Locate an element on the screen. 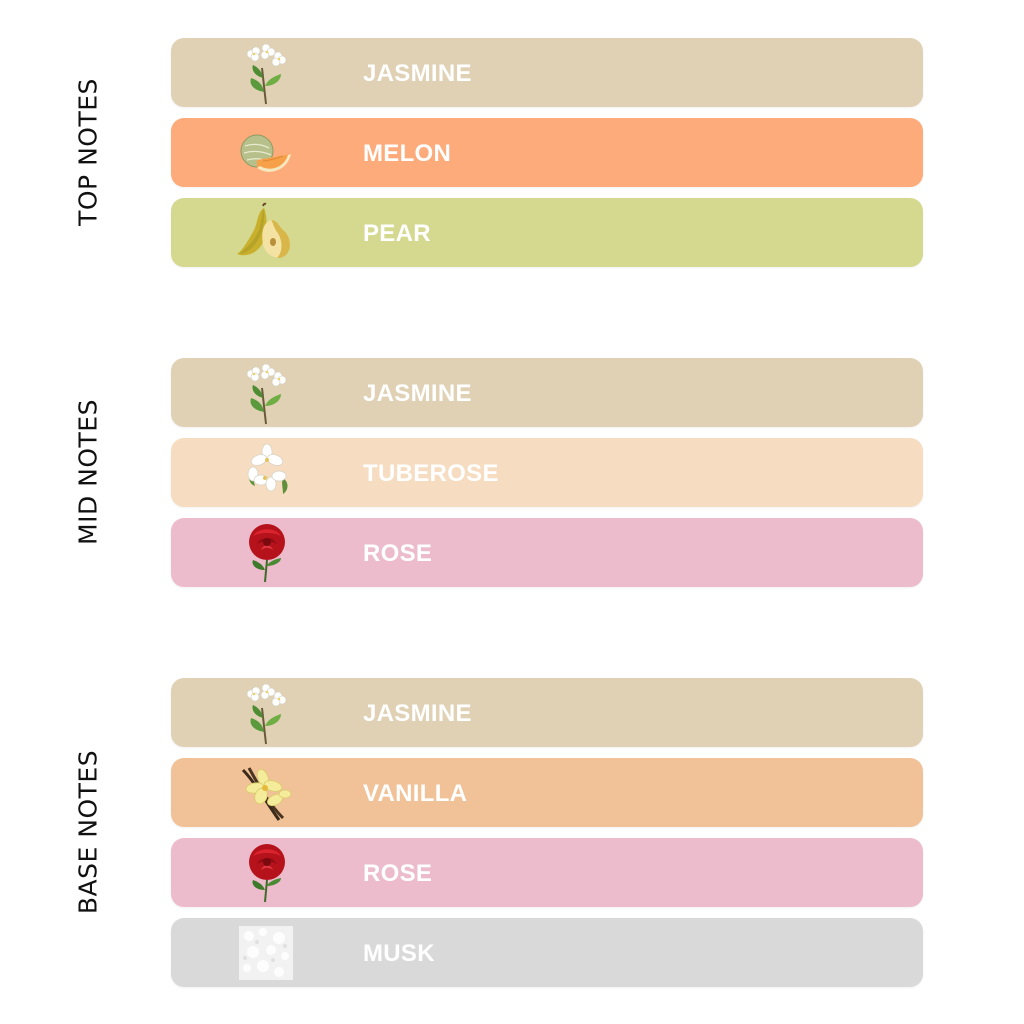  note-label: TUBEROSE is located at coordinates (431, 473).